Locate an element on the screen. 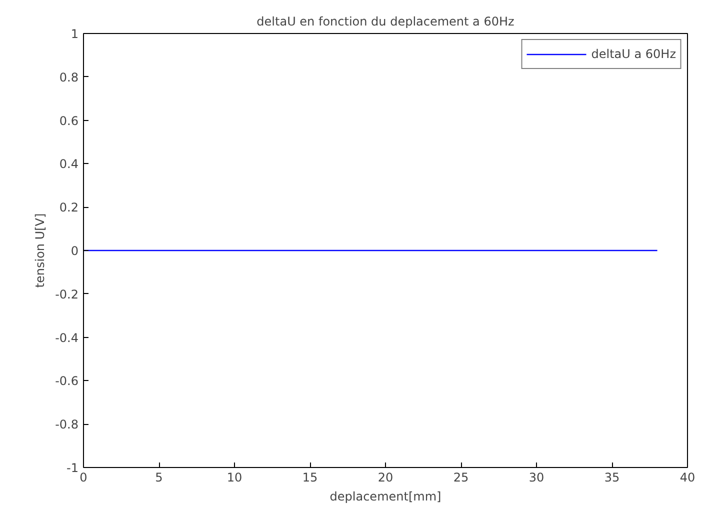 This screenshot has height=522, width=702. x-tick-label: 30 is located at coordinates (536, 477).